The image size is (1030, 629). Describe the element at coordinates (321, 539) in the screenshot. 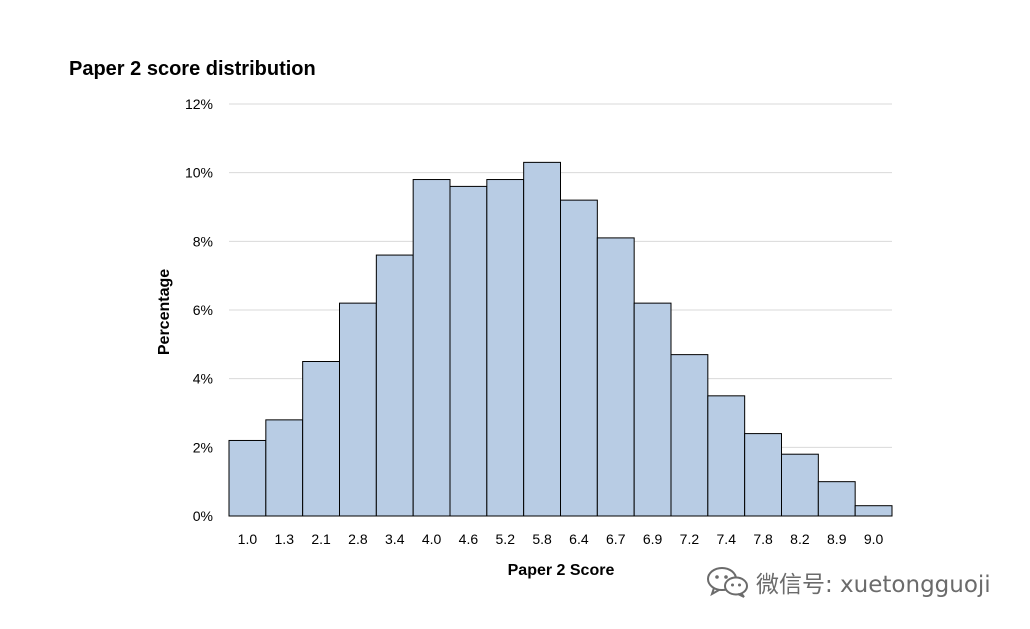

I see `x-tick-label: 2.1` at that location.